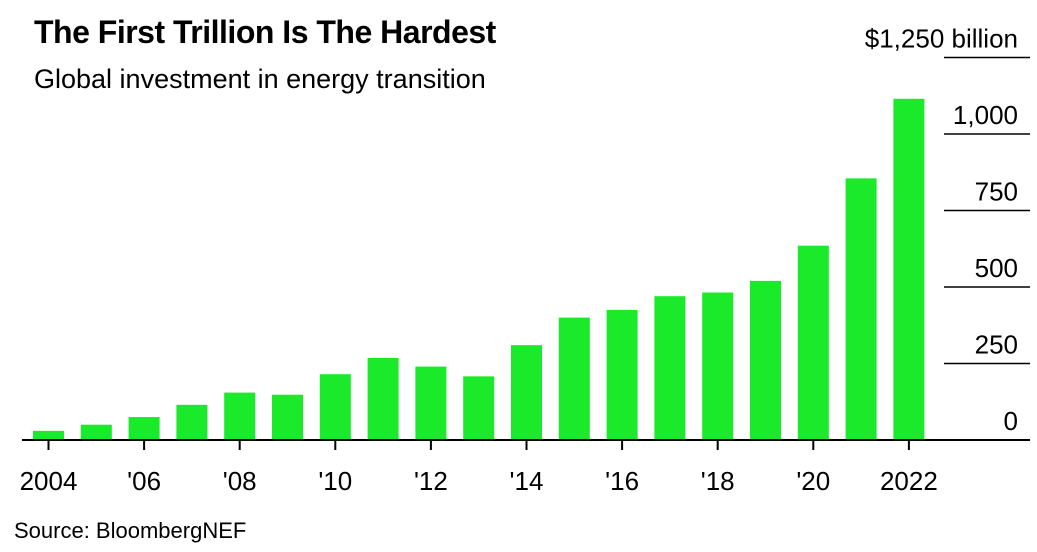  What do you see at coordinates (431, 403) in the screenshot?
I see `bar-2012` at bounding box center [431, 403].